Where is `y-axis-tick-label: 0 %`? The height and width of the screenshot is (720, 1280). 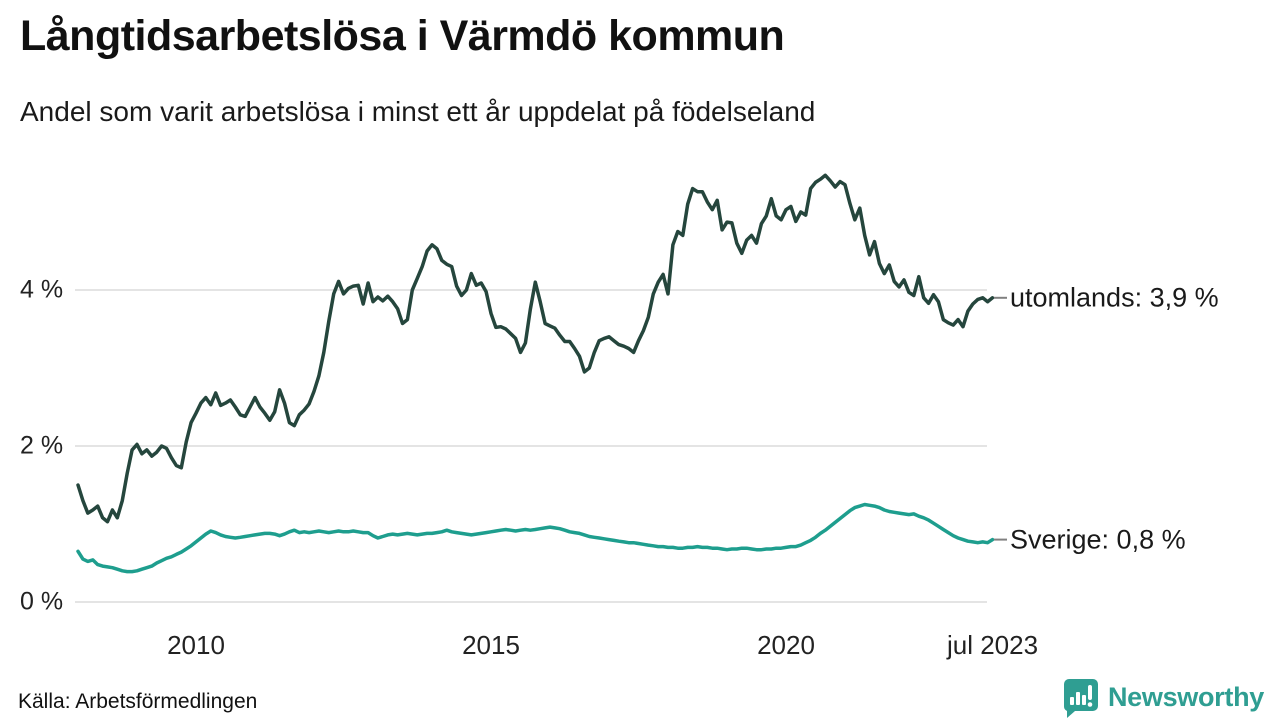
y-axis-tick-label: 0 % is located at coordinates (42, 601).